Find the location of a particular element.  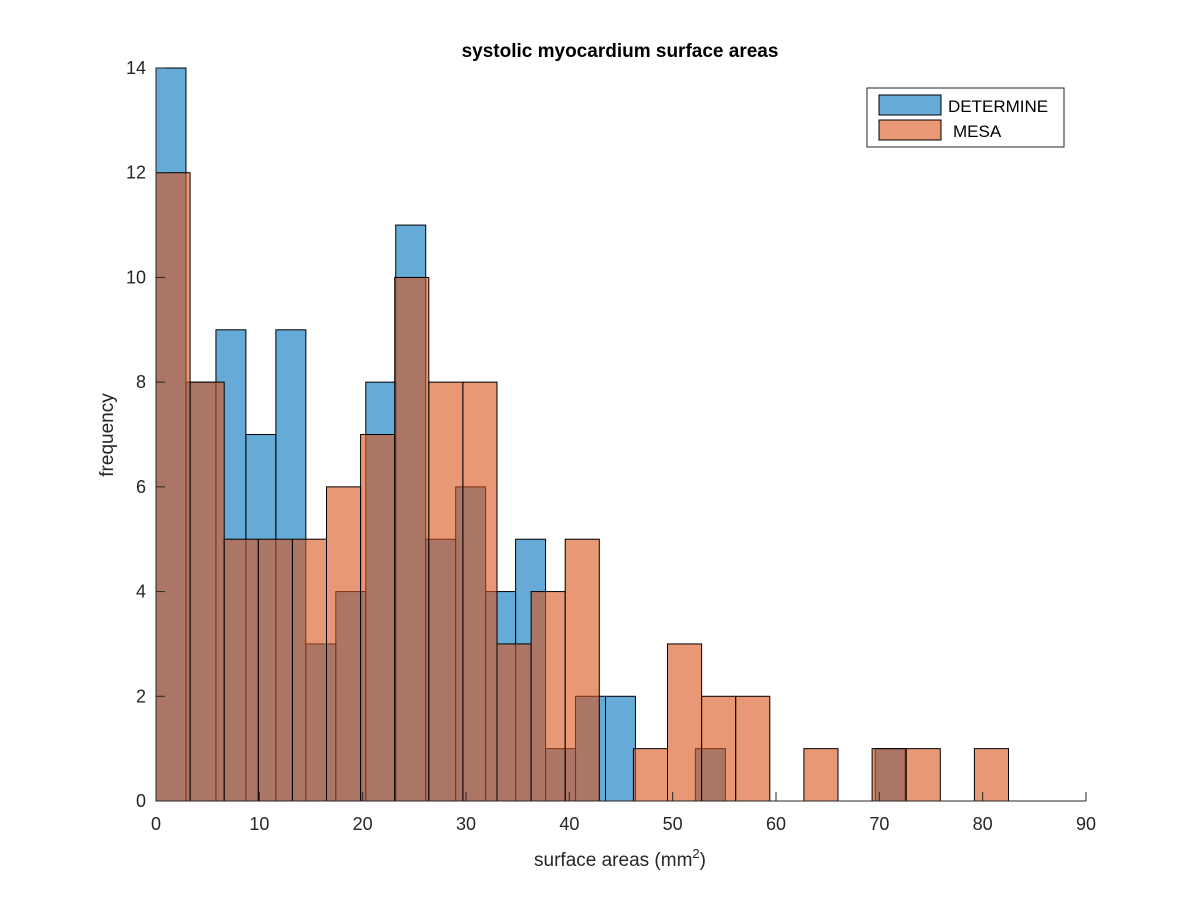

x-tick-label: 70 is located at coordinates (879, 824).